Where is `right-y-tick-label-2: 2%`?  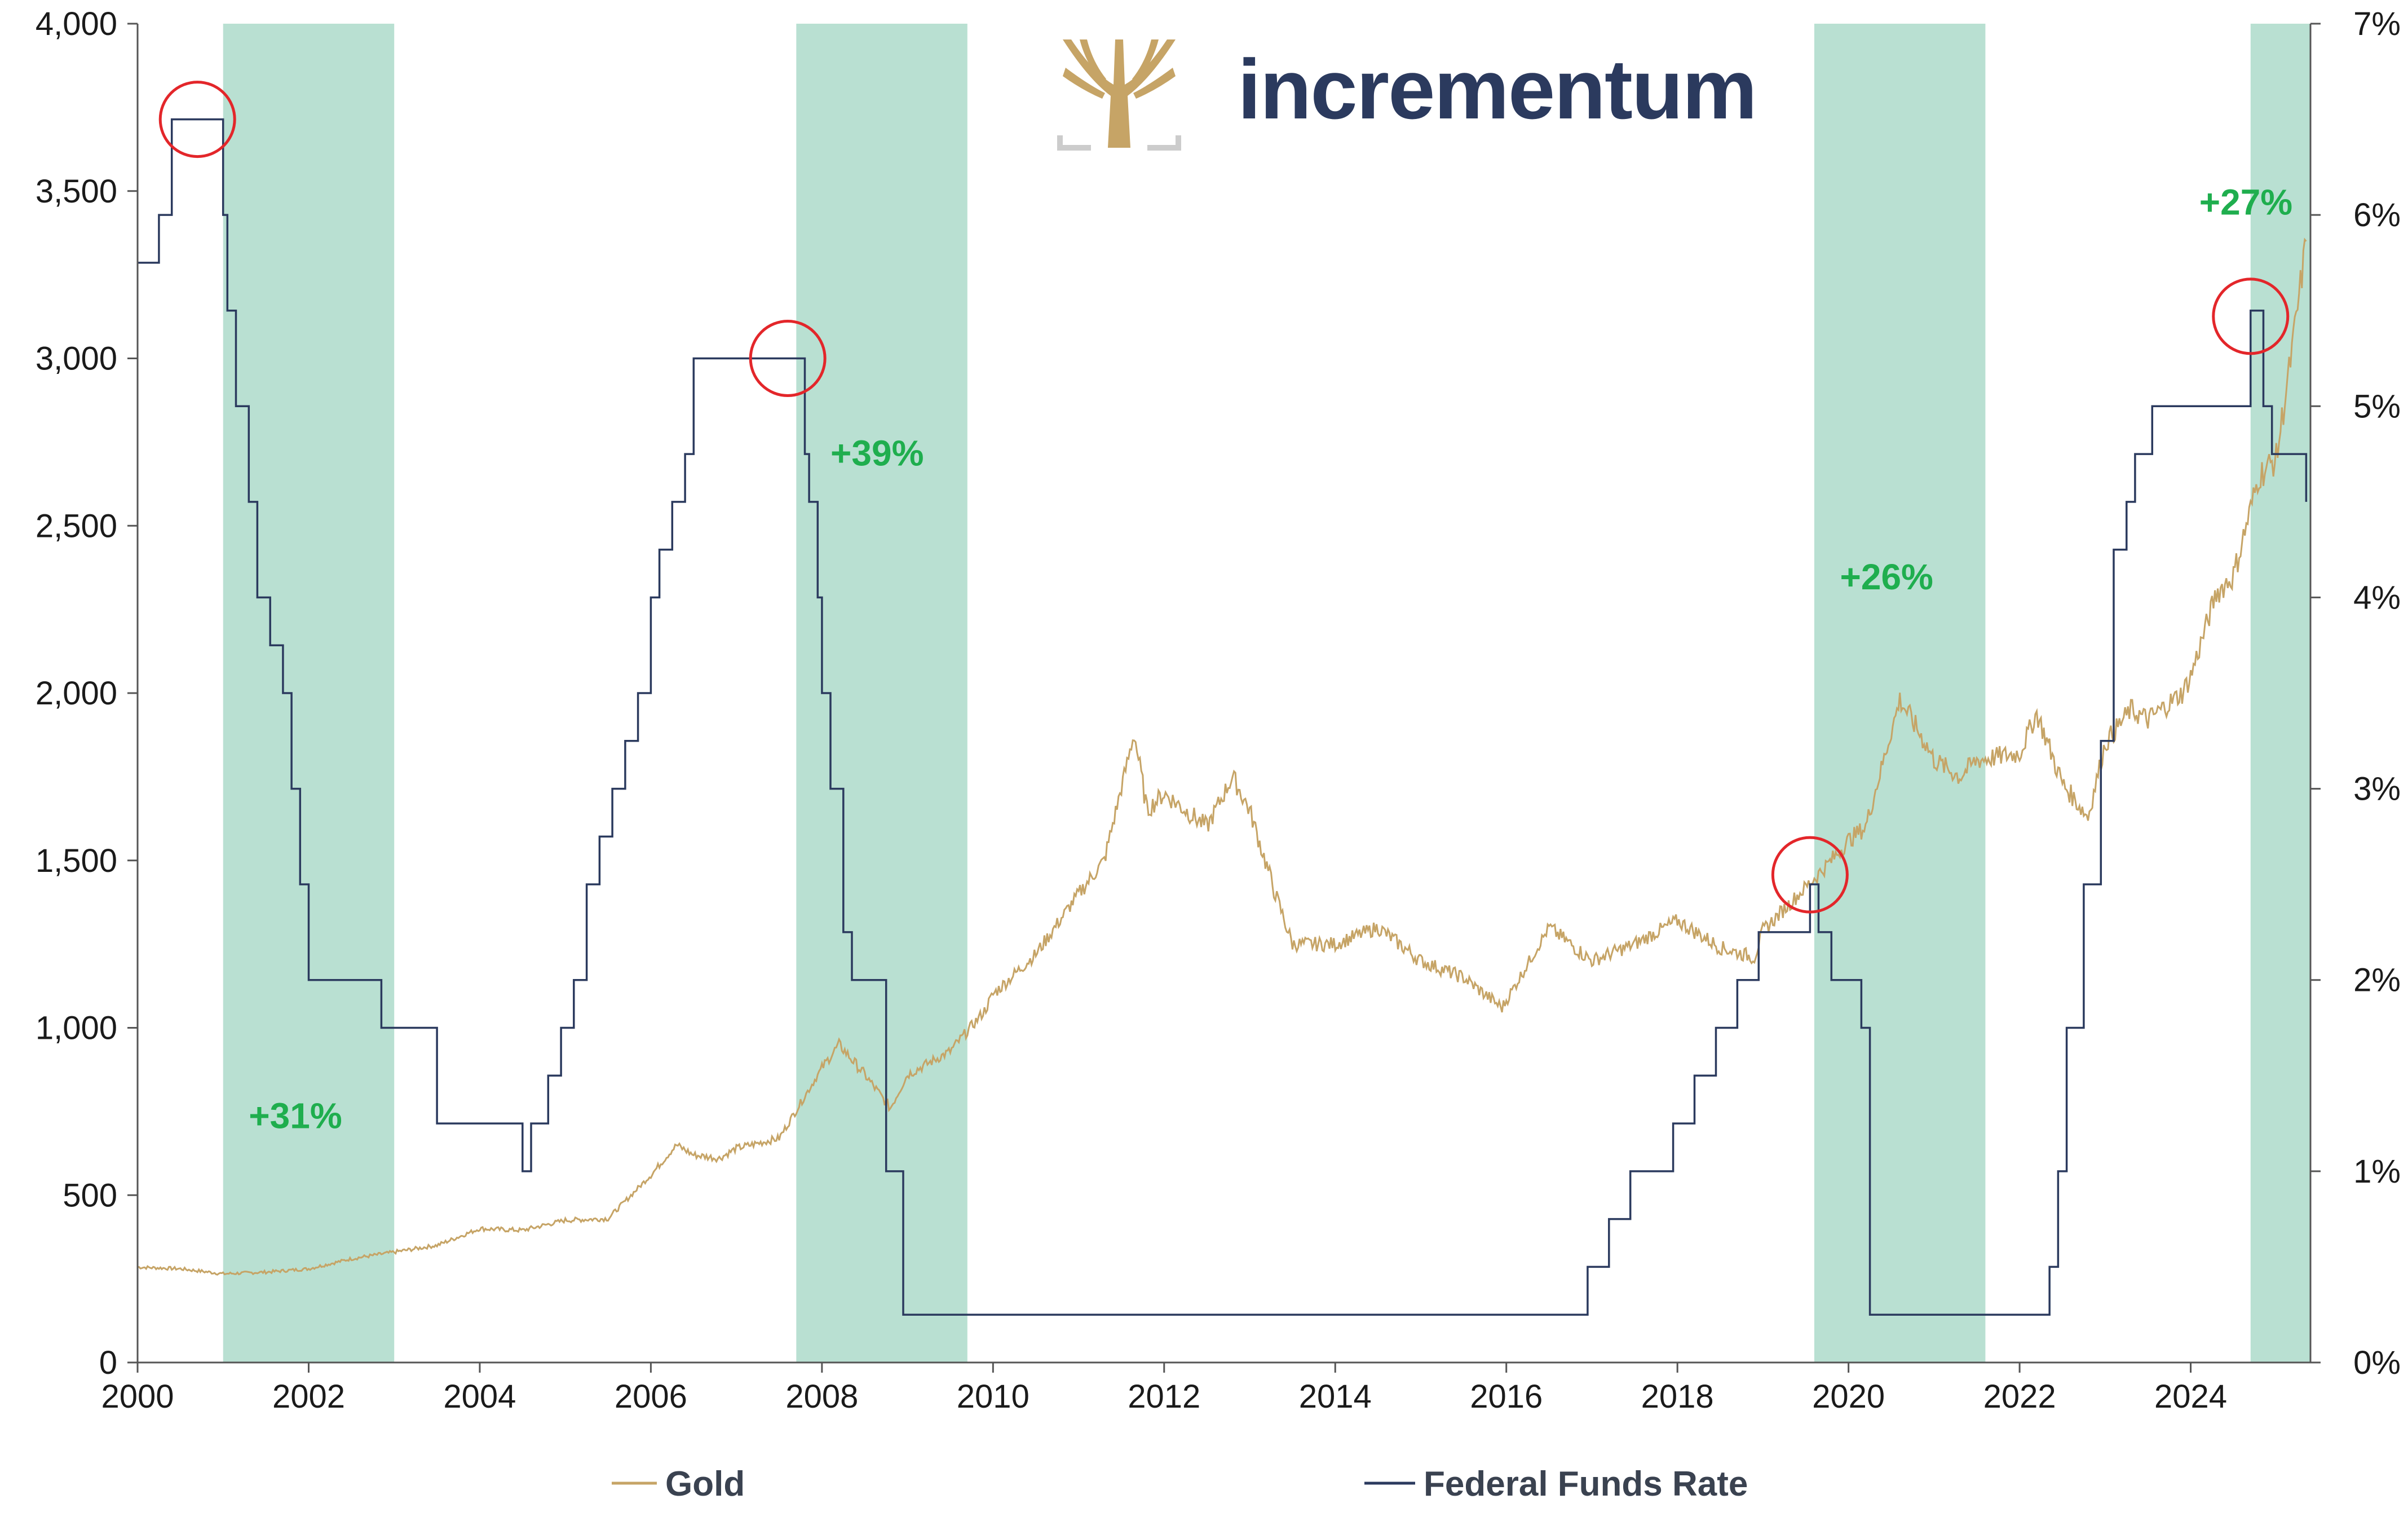 right-y-tick-label-2: 2% is located at coordinates (2377, 980).